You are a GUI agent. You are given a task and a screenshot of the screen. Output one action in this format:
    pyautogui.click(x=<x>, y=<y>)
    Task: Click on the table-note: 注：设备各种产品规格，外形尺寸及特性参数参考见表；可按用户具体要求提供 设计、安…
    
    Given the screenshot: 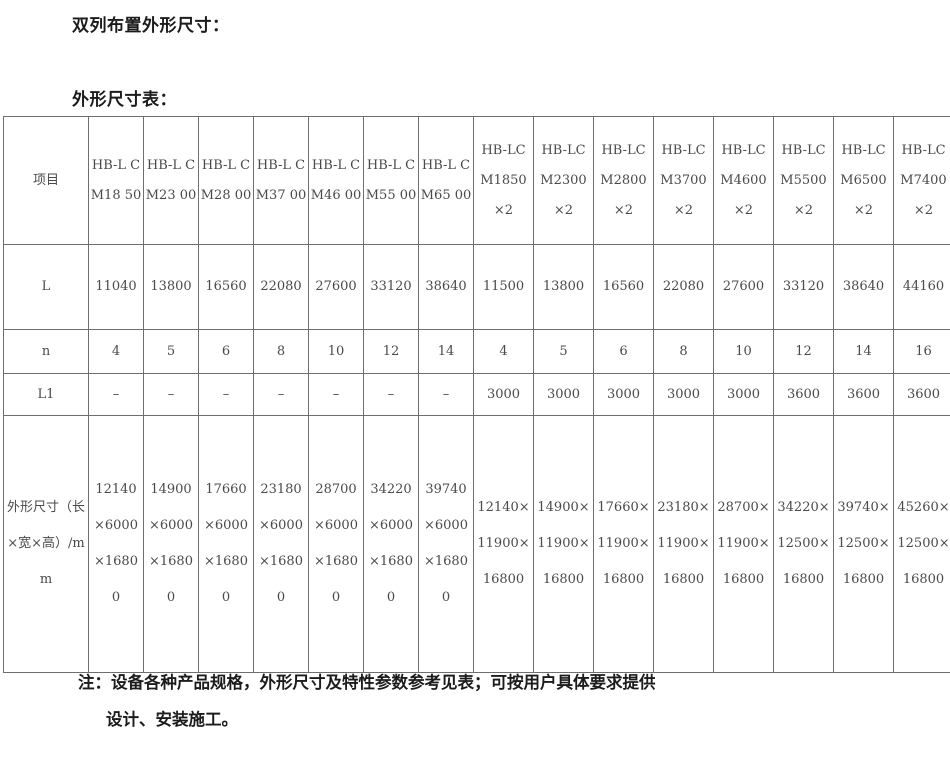 What is the action you would take?
    pyautogui.click(x=503, y=701)
    